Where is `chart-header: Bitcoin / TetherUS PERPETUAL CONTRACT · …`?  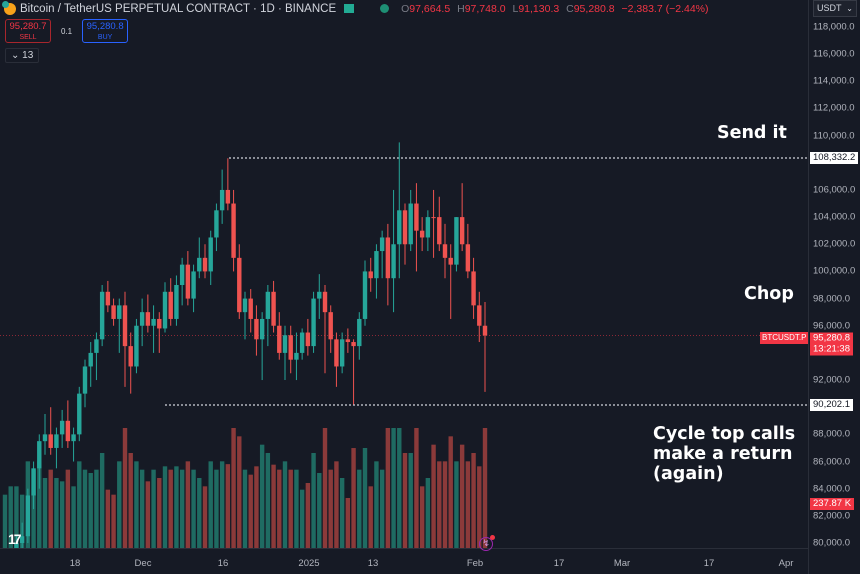
chart-header: Bitcoin / TetherUS PERPETUAL CONTRACT · … is located at coordinates (356, 8).